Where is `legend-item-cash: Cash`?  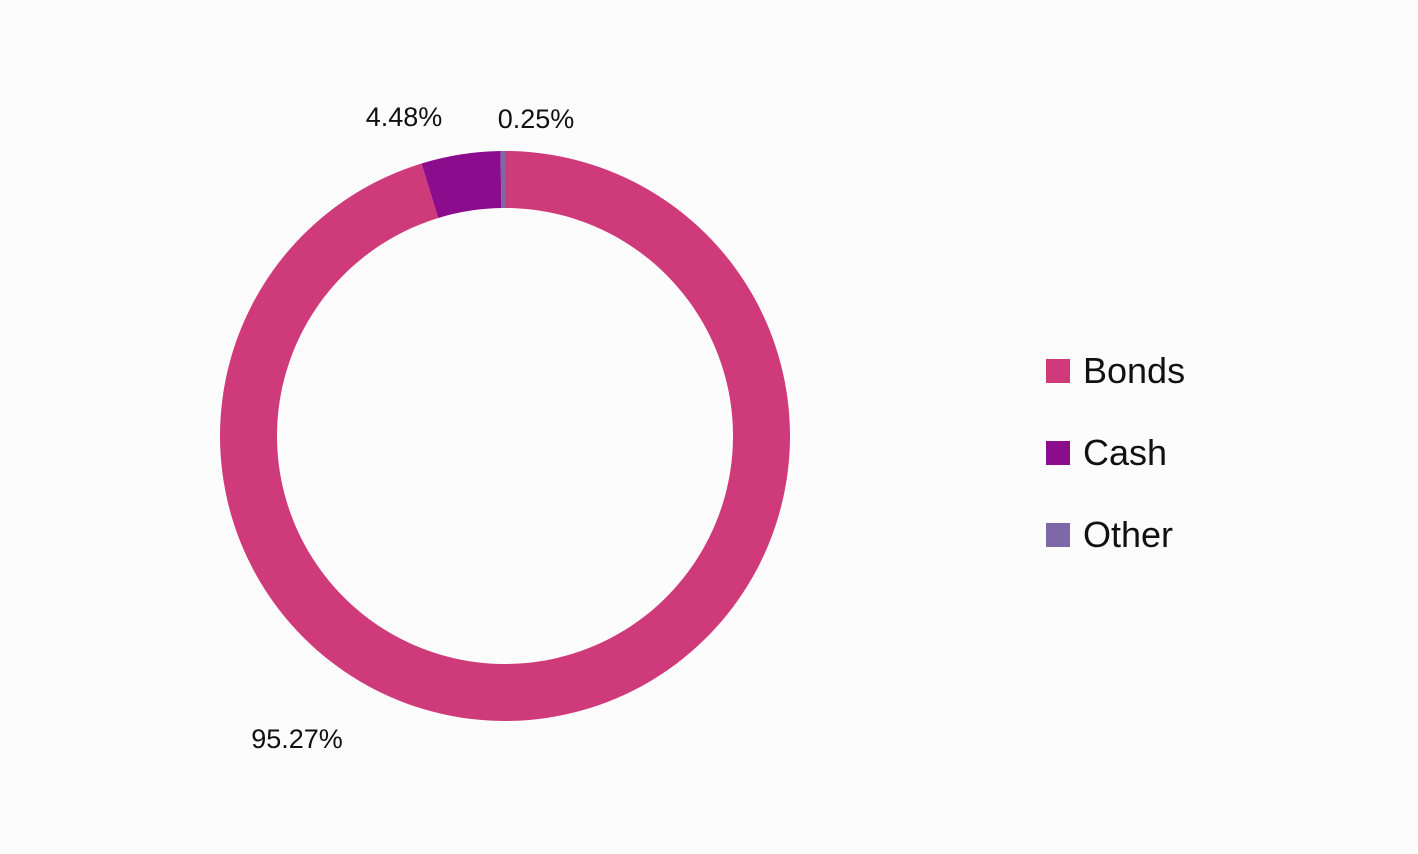 legend-item-cash: Cash is located at coordinates (1115, 453).